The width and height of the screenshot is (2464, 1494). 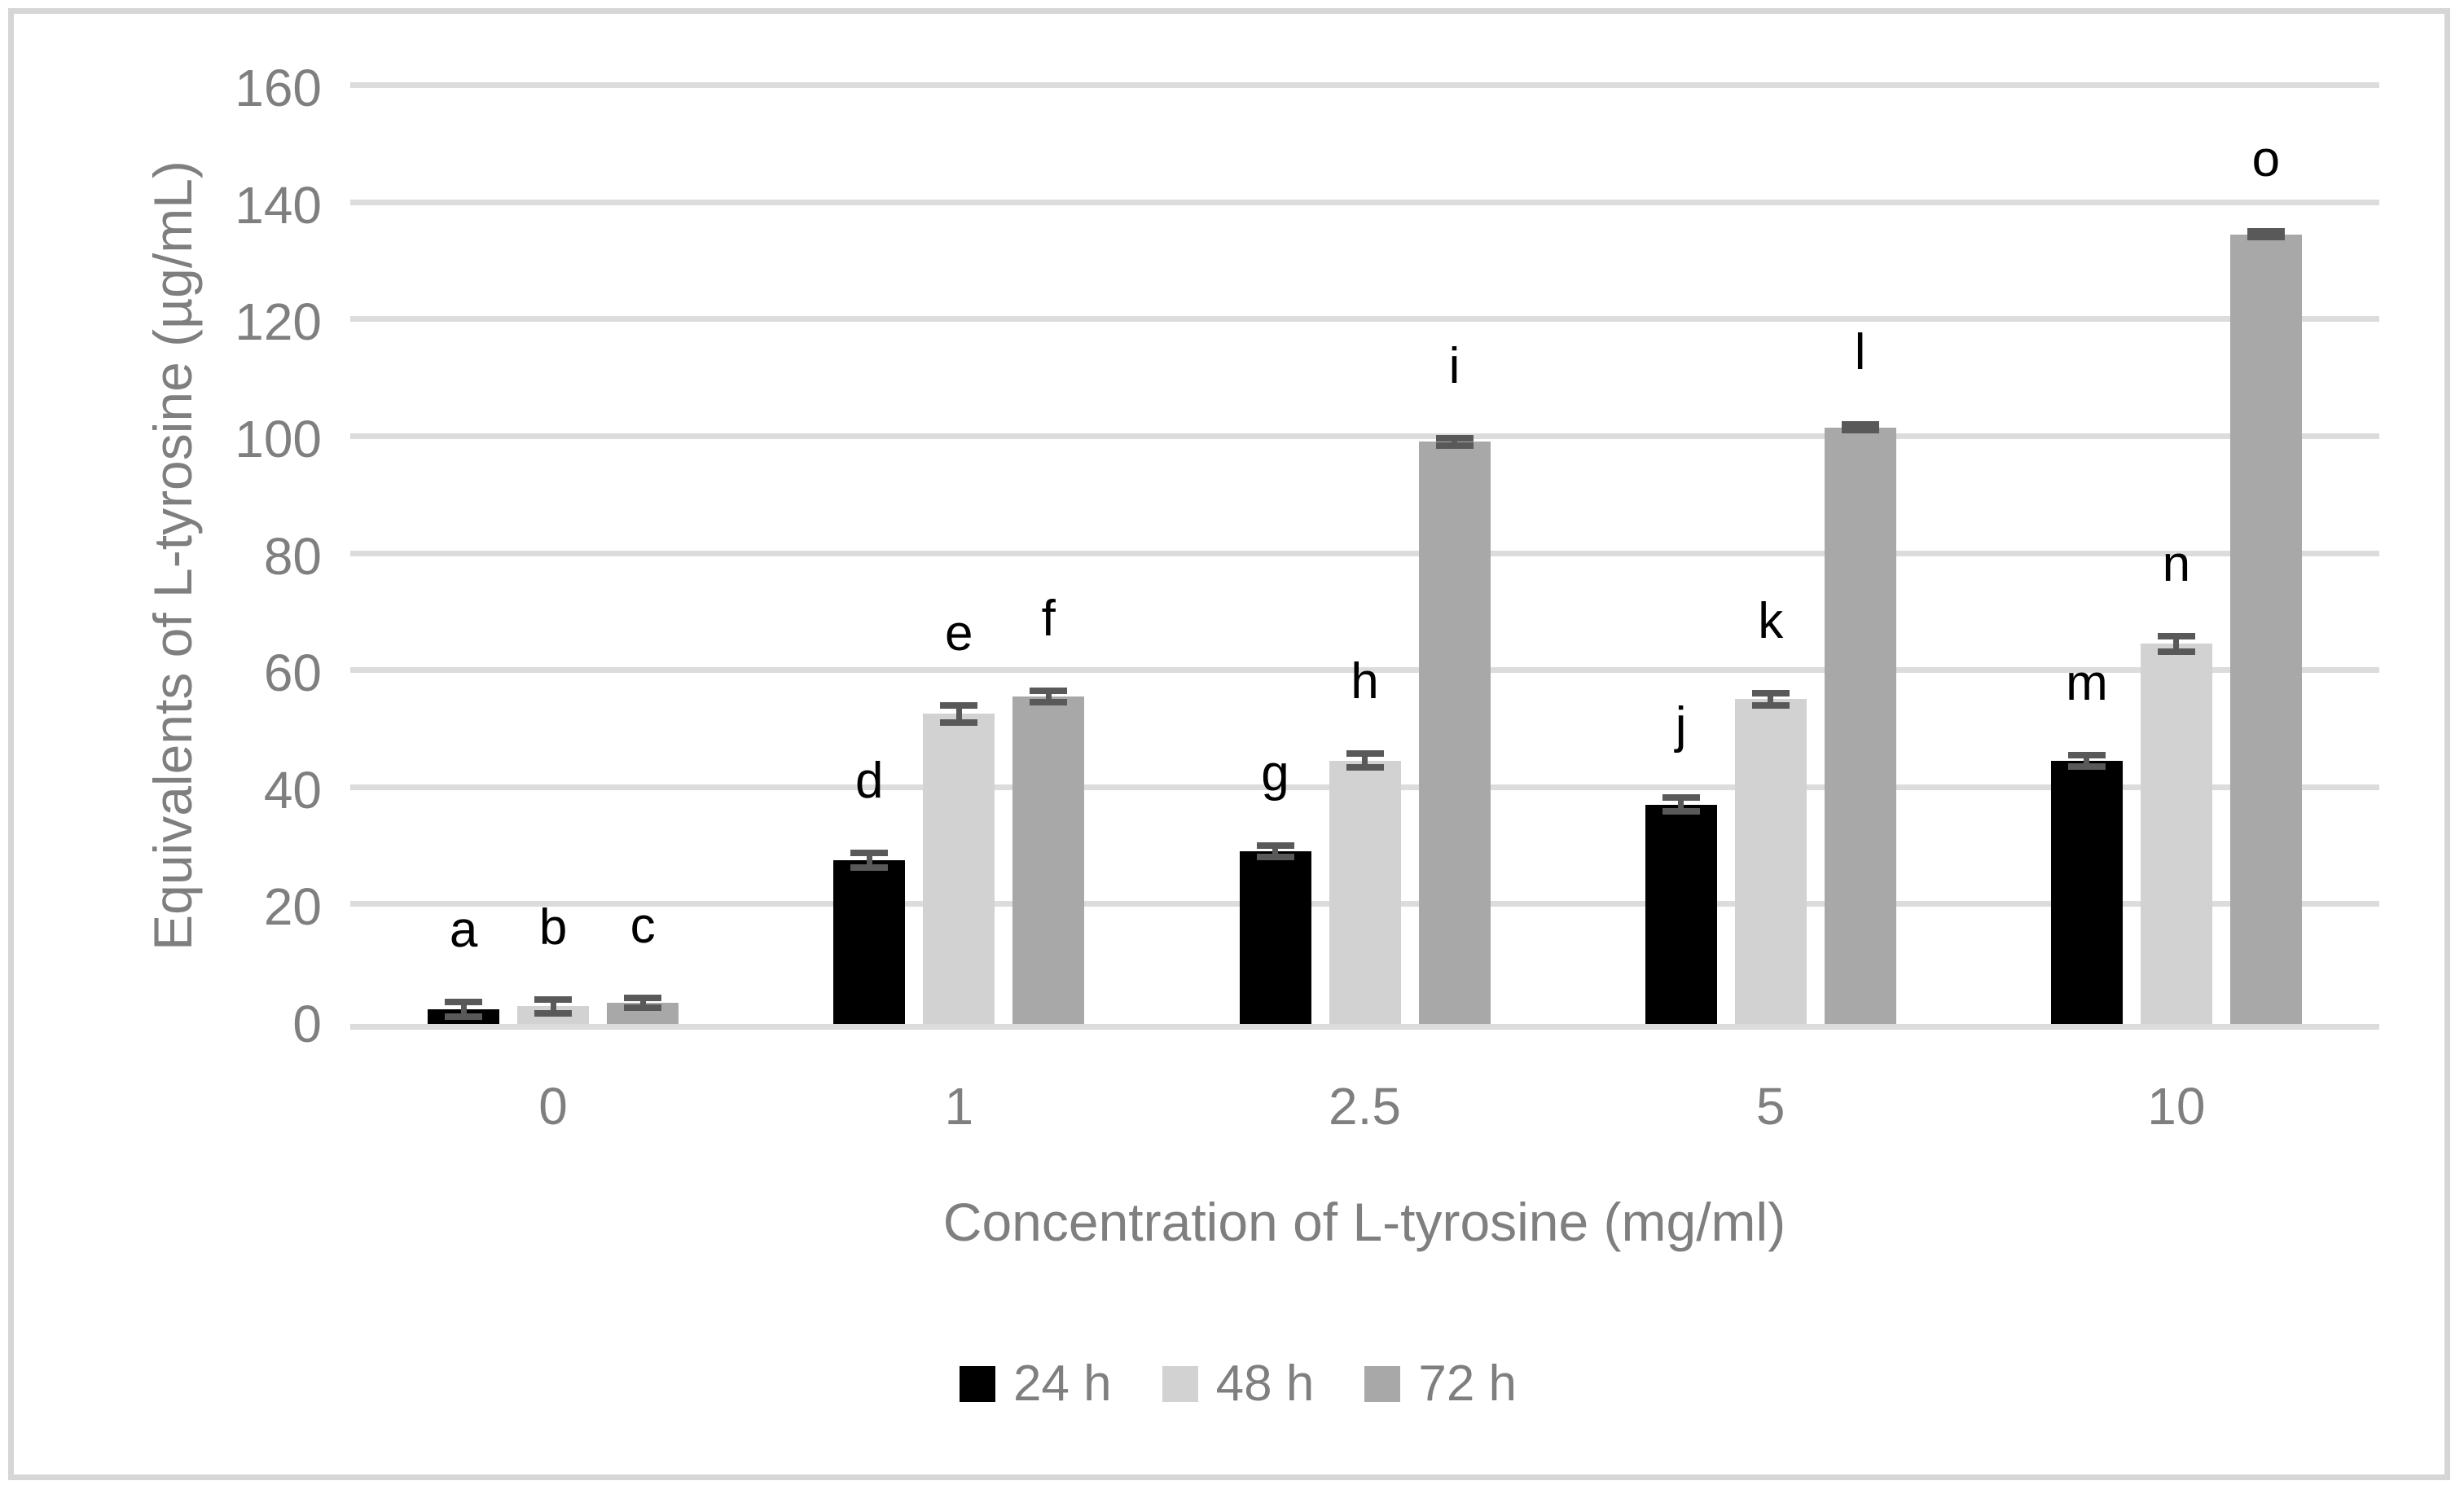 What do you see at coordinates (959, 632) in the screenshot?
I see `significance-letter-e: e` at bounding box center [959, 632].